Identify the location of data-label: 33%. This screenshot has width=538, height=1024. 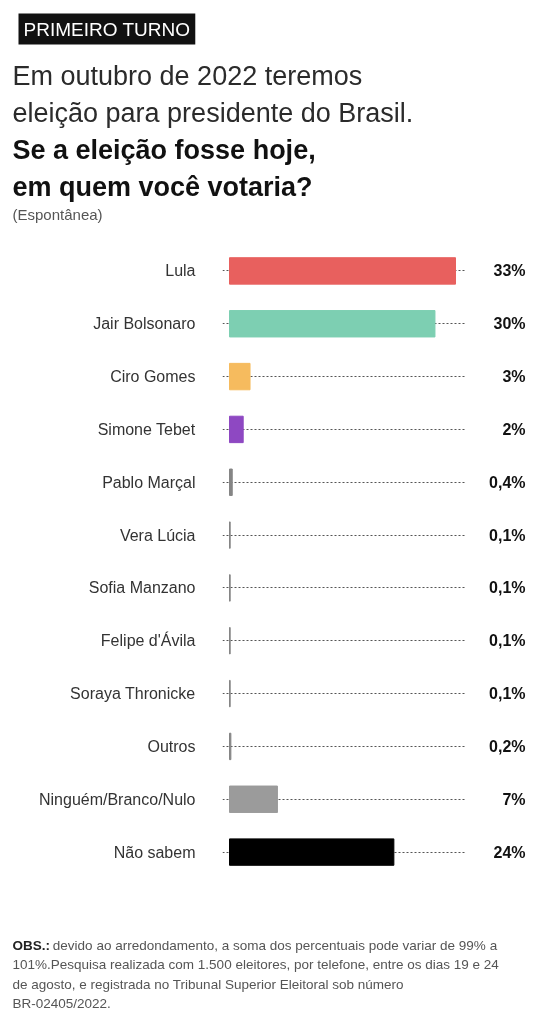
(509, 271).